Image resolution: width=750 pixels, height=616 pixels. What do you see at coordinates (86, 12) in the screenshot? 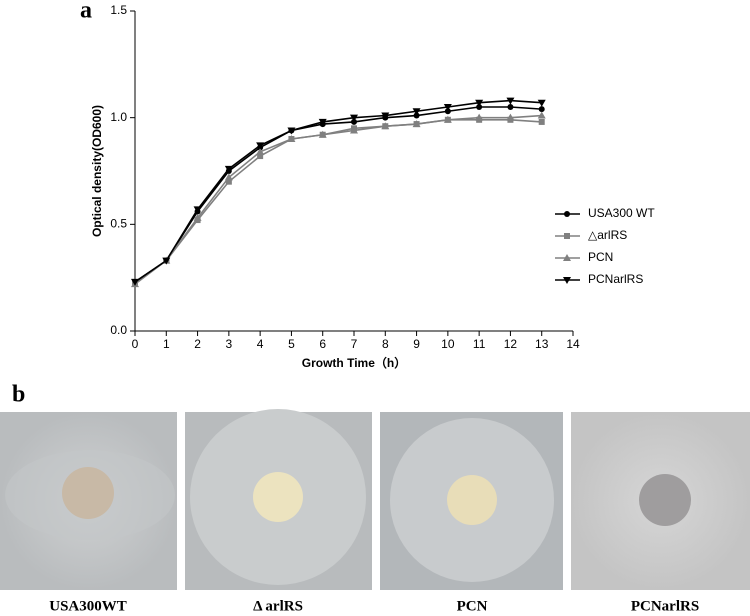
I see `panel-label: a` at bounding box center [86, 12].